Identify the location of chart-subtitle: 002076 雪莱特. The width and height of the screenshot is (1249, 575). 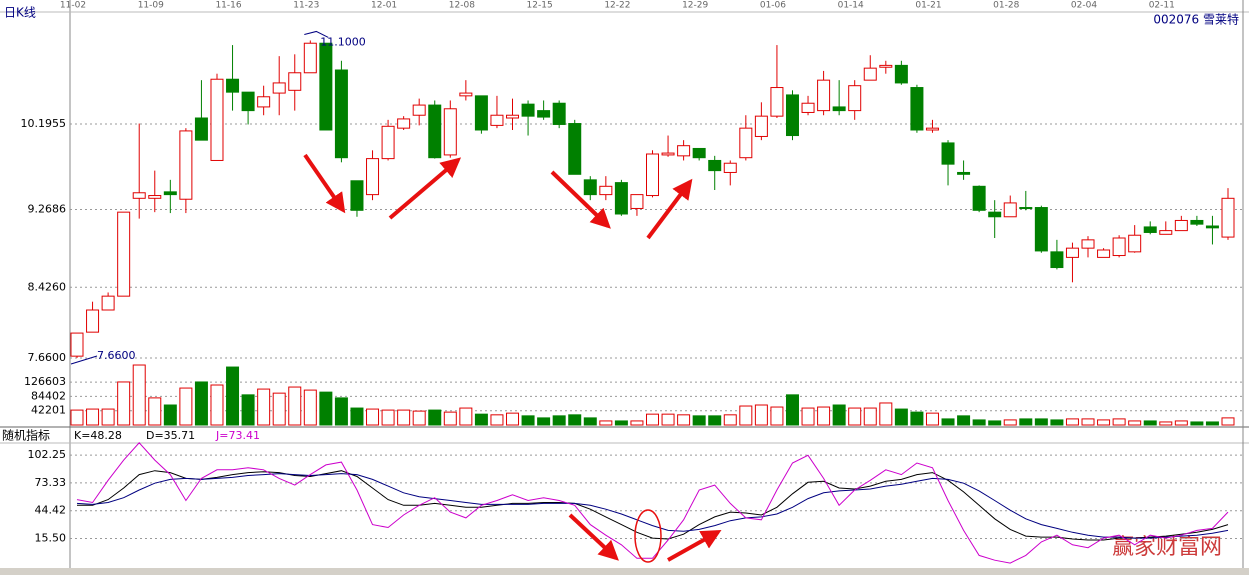
(1196, 19).